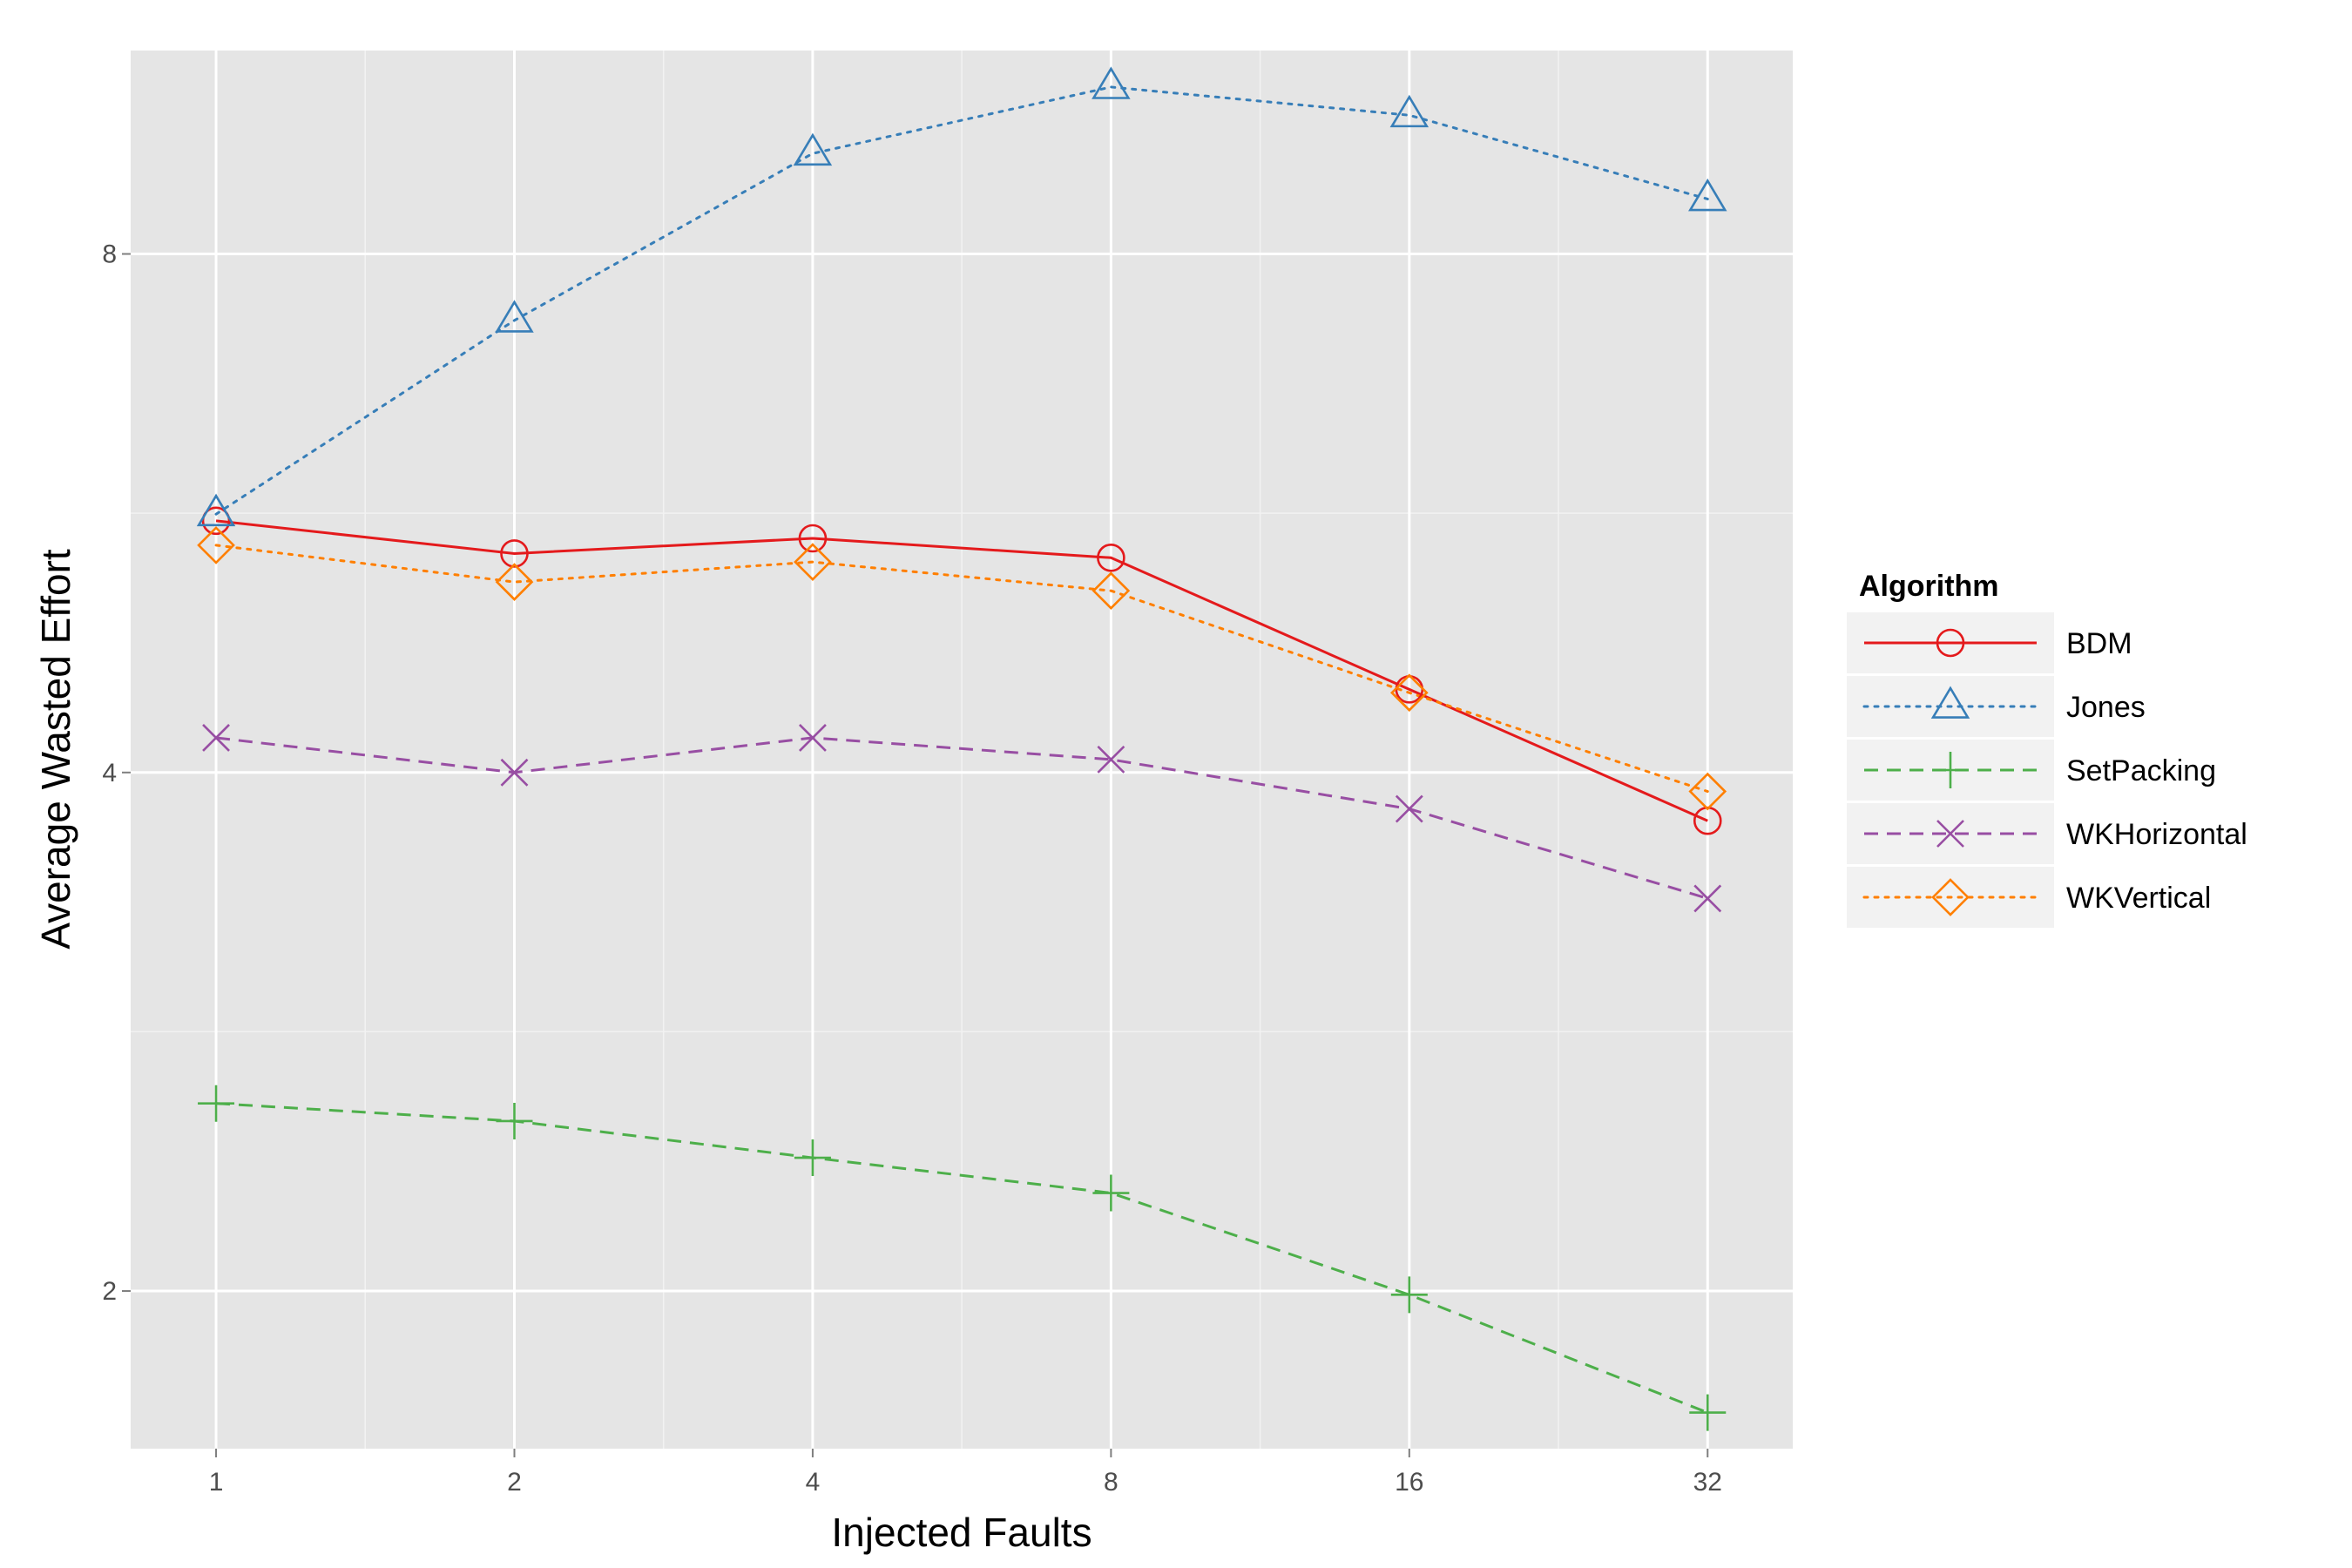 The image size is (2352, 1568). I want to click on series-line-setpacking, so click(962, 1258).